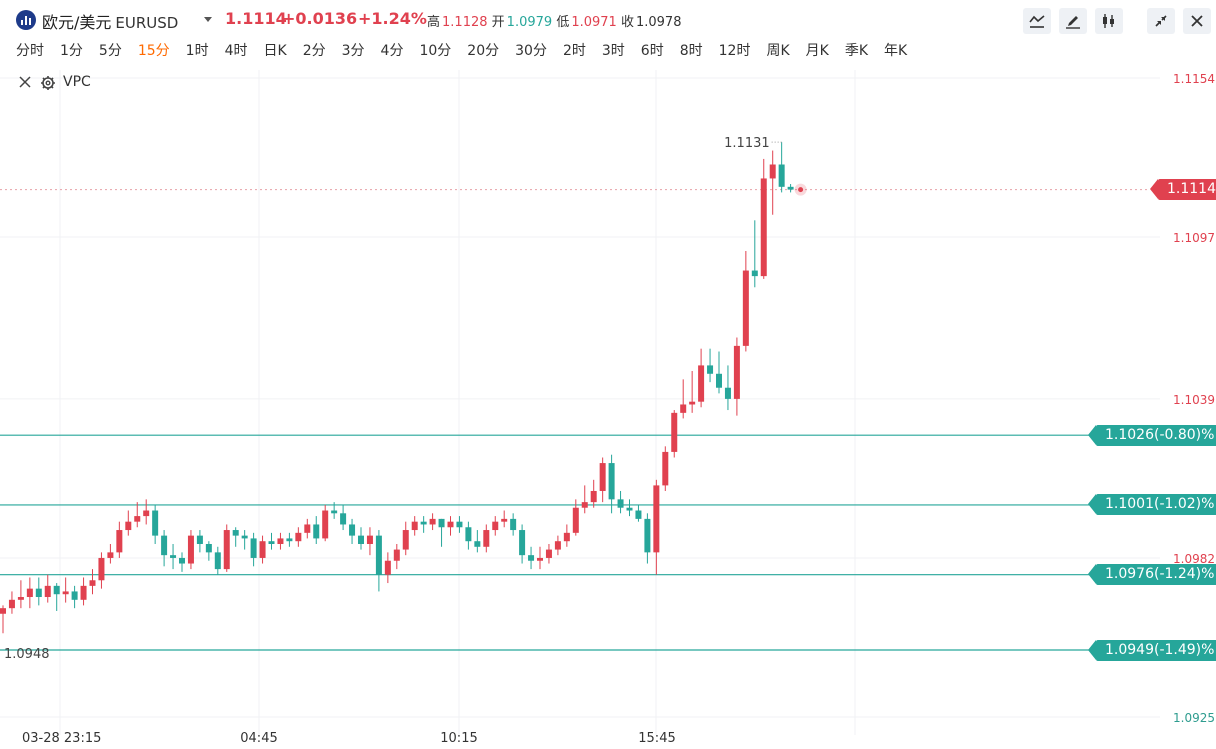 This screenshot has width=1216, height=749. What do you see at coordinates (856, 51) in the screenshot?
I see `tab-period-20: 季K` at bounding box center [856, 51].